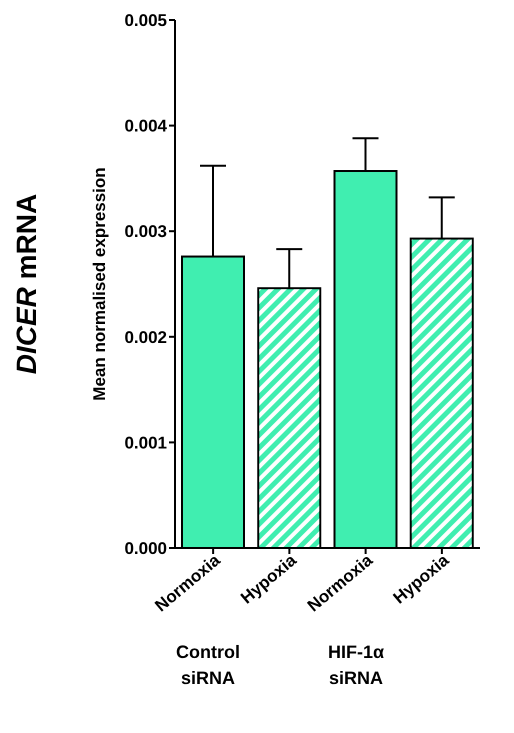  I want to click on y-tick-label: 0.000, so click(145, 548).